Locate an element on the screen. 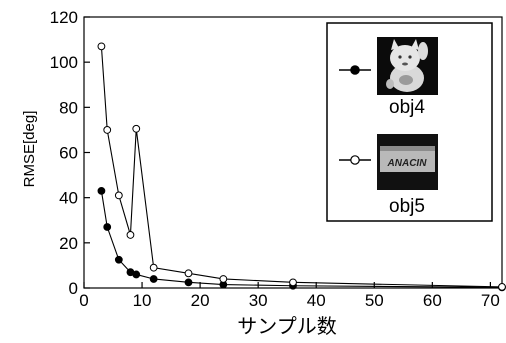  y-tick-label: 80 is located at coordinates (68, 107).